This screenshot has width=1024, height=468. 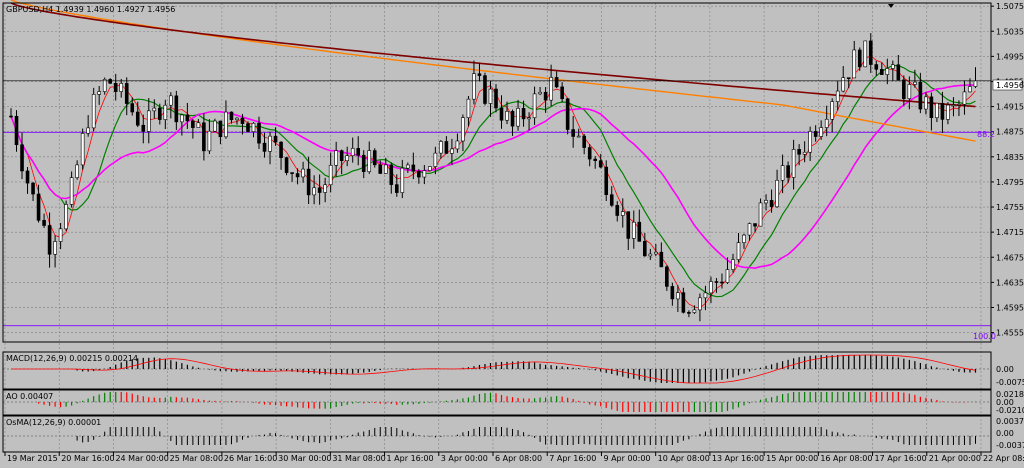 What do you see at coordinates (901, 458) in the screenshot?
I see `time-tick-label: 17 Apr 16:00` at bounding box center [901, 458].